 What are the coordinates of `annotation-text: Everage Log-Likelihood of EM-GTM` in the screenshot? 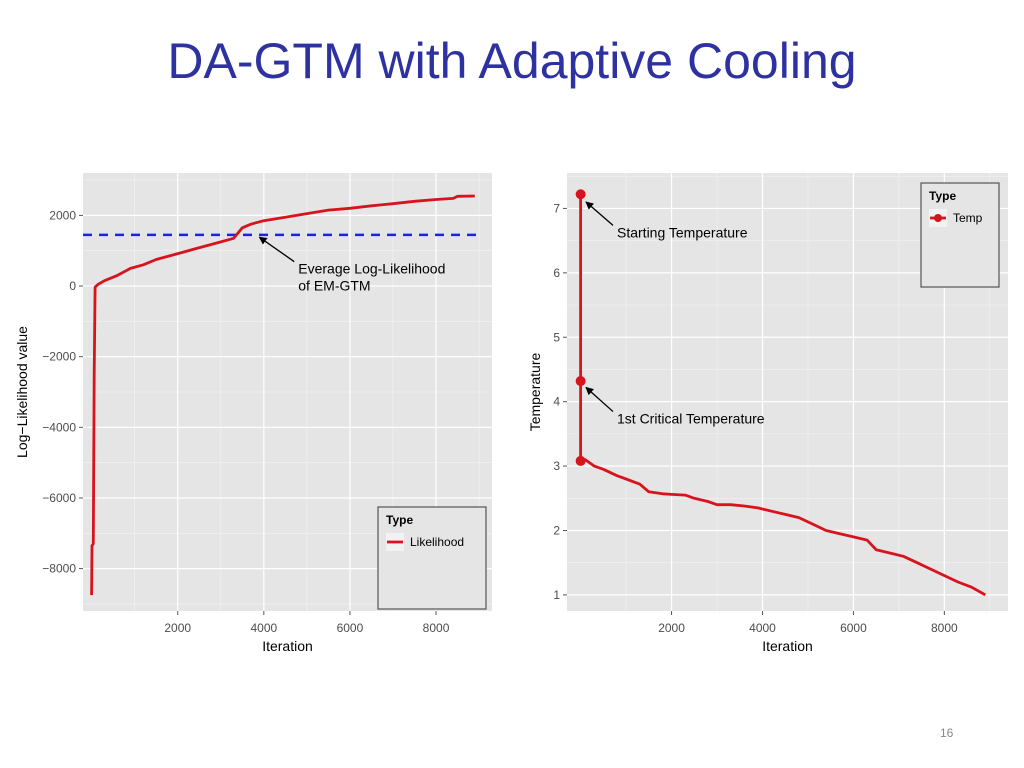 It's located at (371, 277).